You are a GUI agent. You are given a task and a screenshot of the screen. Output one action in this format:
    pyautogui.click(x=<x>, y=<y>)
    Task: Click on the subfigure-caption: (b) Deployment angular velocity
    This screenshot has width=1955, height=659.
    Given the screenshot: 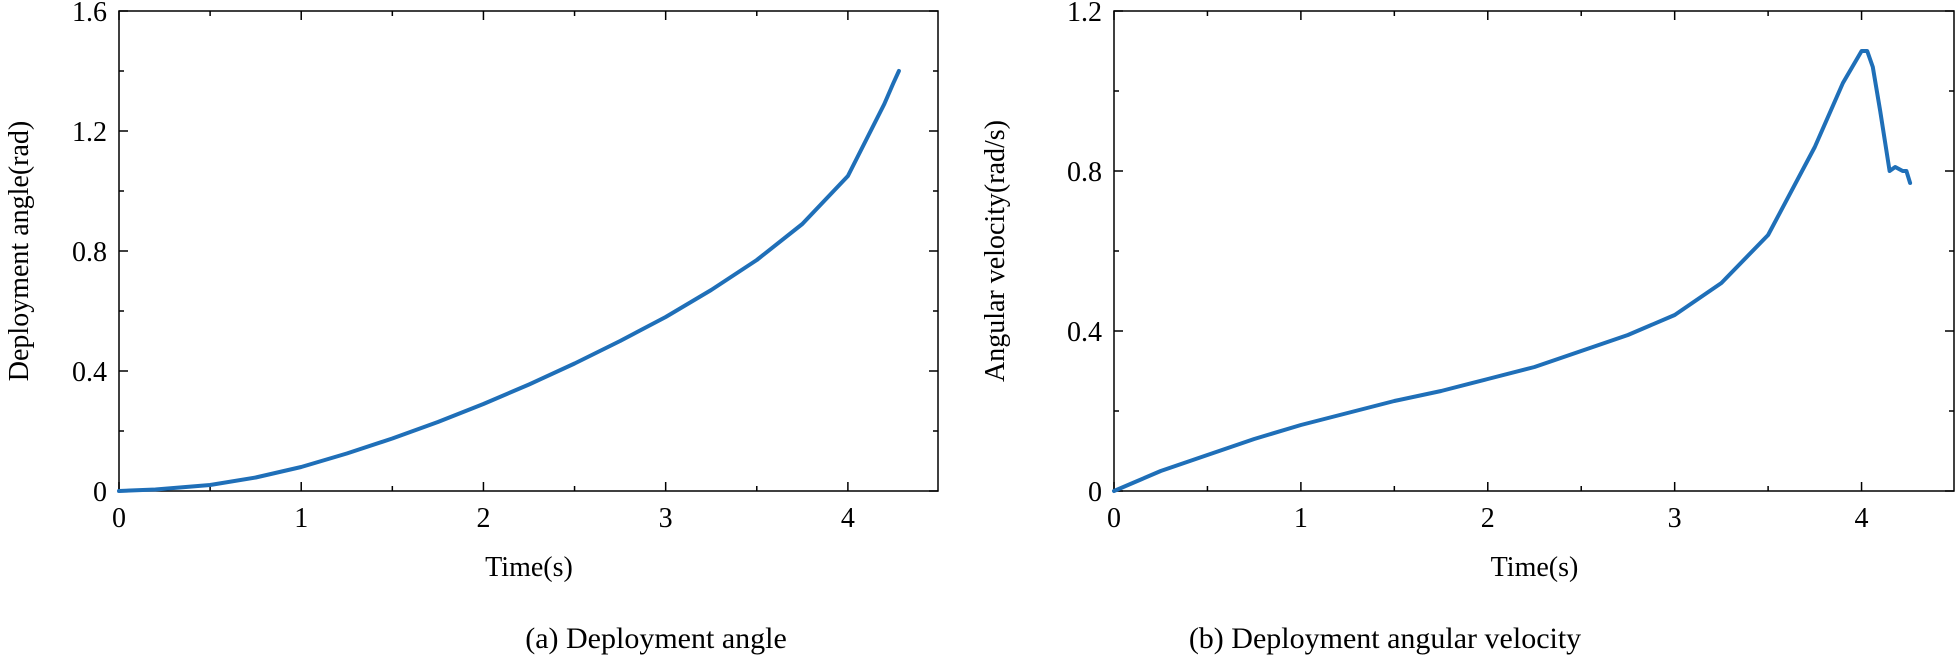 What is the action you would take?
    pyautogui.click(x=1385, y=638)
    